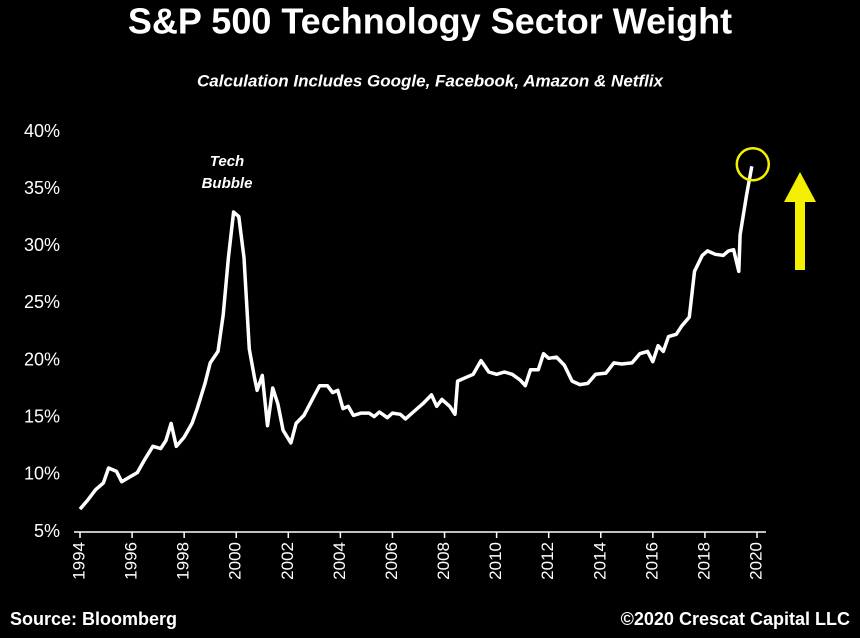  What do you see at coordinates (430, 21) in the screenshot?
I see `chart-title: S&P 500 Technology Sector Weight` at bounding box center [430, 21].